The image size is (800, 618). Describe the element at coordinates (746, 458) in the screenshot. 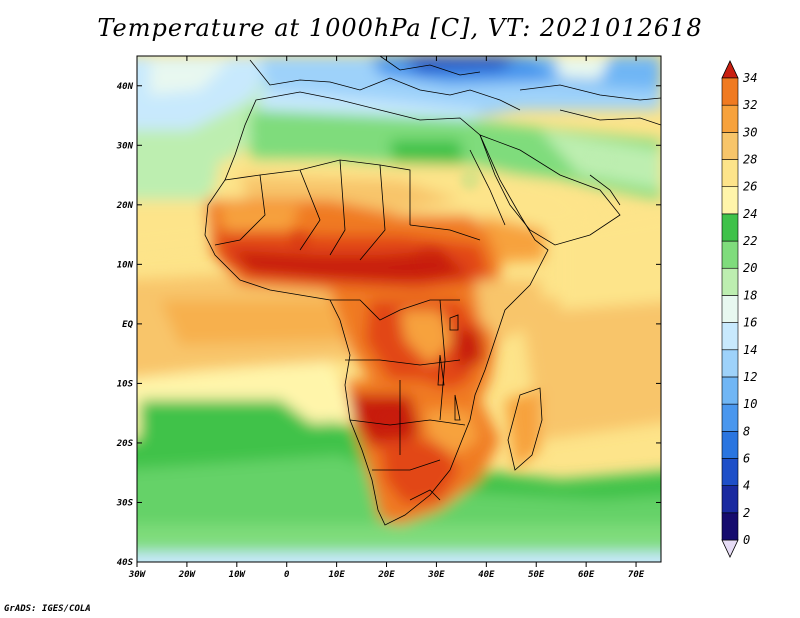

I see `colorbar-label: 6` at that location.